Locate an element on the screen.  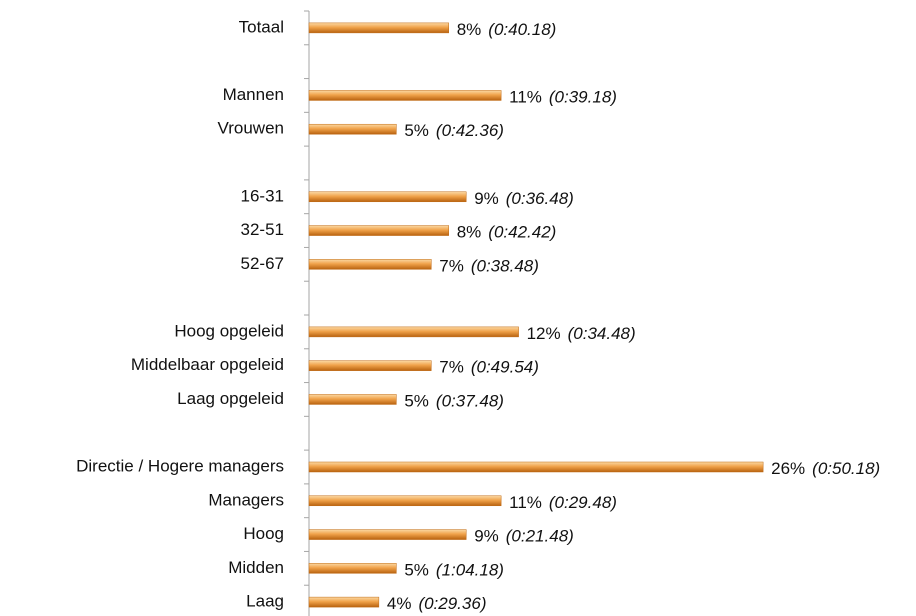
y-tick-label: Middelbaar opgeleid is located at coordinates (207, 364).